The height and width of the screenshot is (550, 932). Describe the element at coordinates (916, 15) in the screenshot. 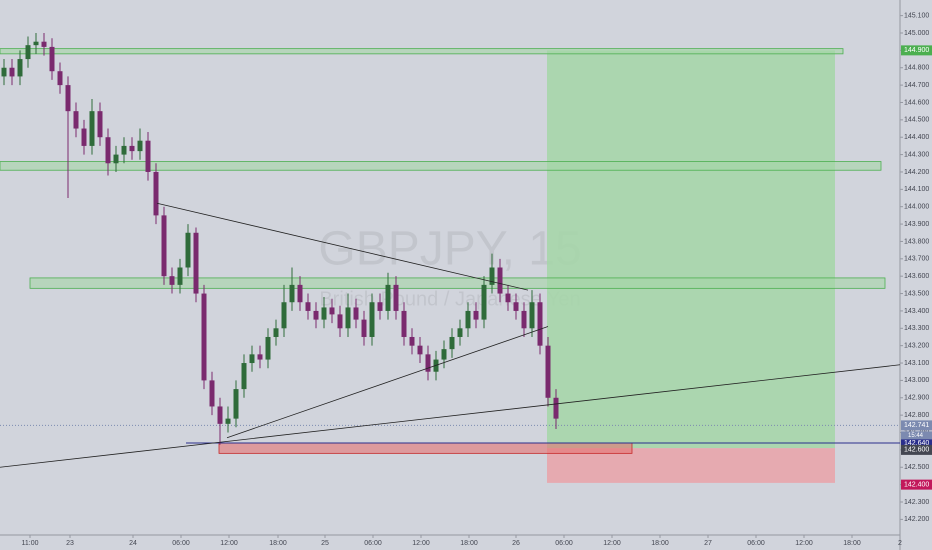

I see `y-tick-label: 145.100` at that location.